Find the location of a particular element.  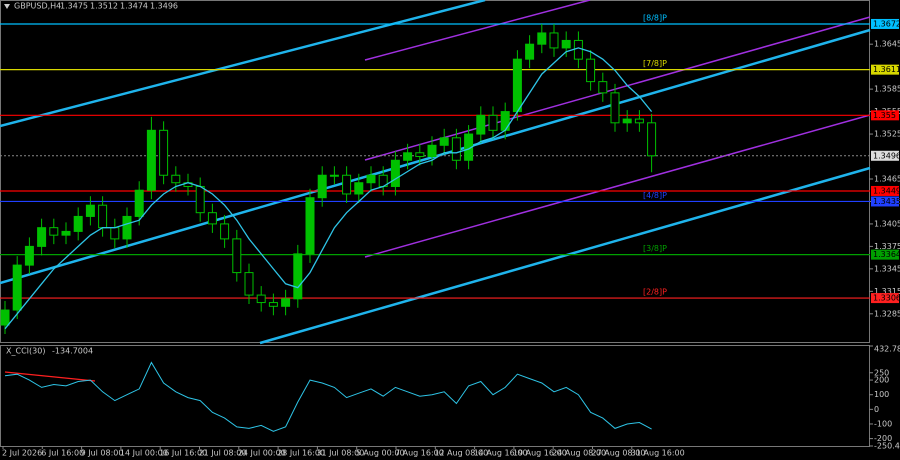

header-price: 1.3474 is located at coordinates (134, 6).